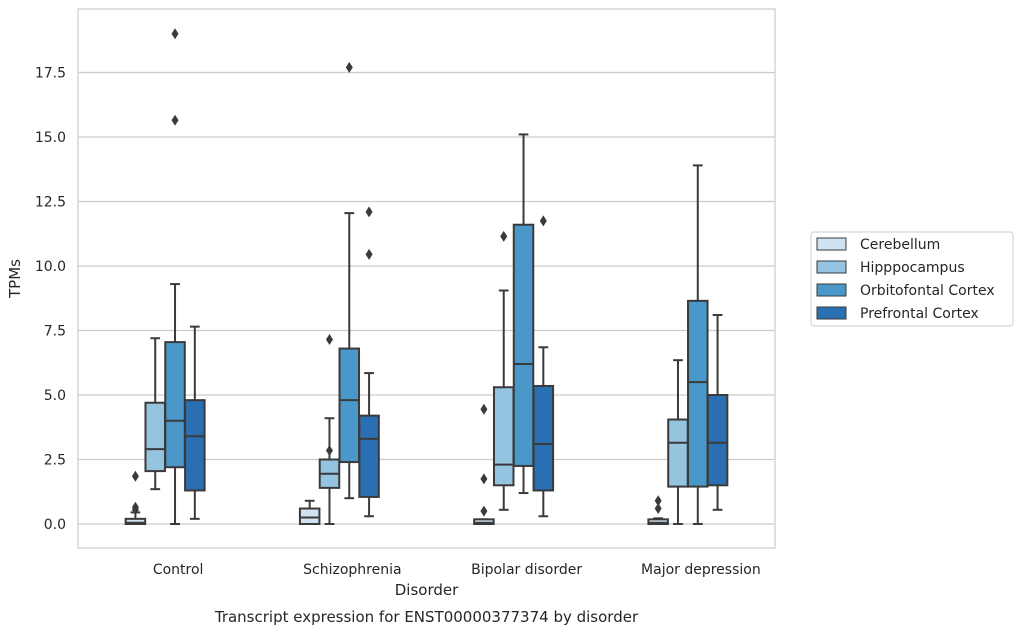 This screenshot has width=1023, height=634. I want to click on x-tick-label: Schizophrenia, so click(352, 570).